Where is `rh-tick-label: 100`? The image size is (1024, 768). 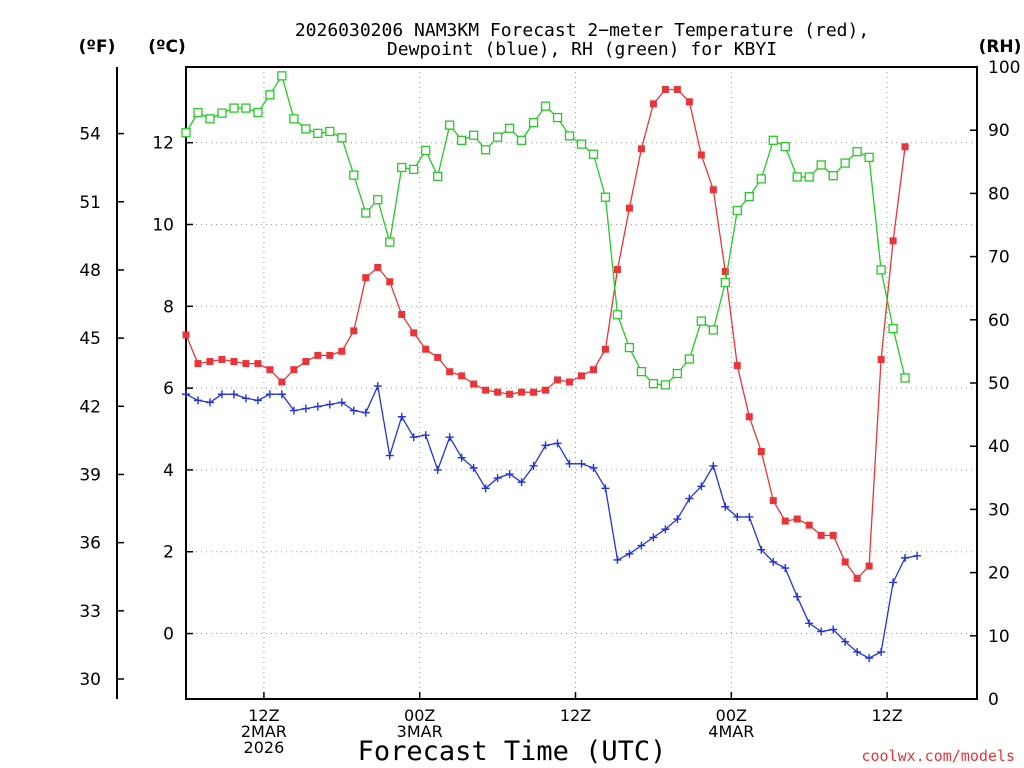
rh-tick-label: 100 is located at coordinates (1004, 68).